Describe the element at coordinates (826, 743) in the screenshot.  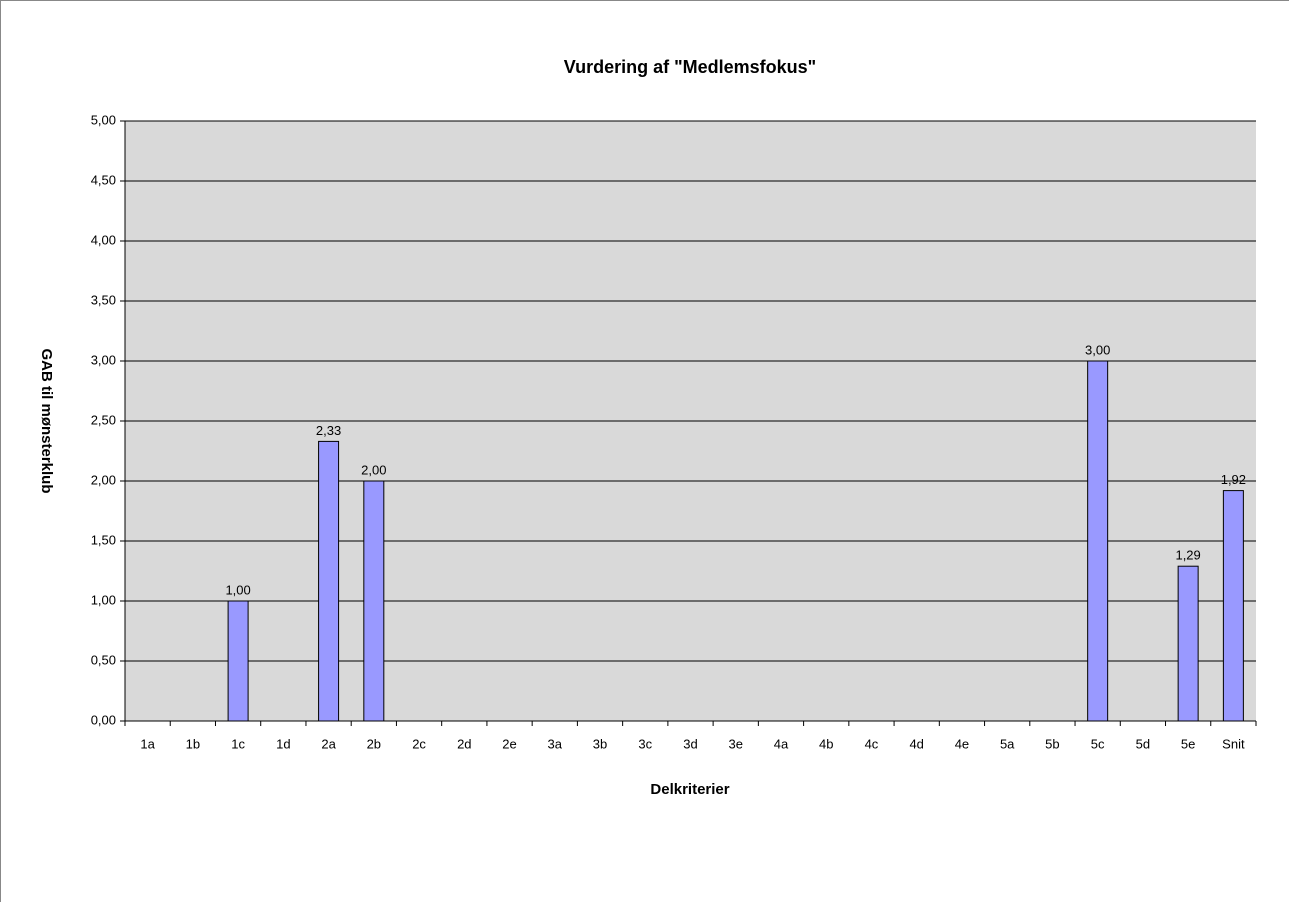
I see `x-tick-label: 4b` at that location.